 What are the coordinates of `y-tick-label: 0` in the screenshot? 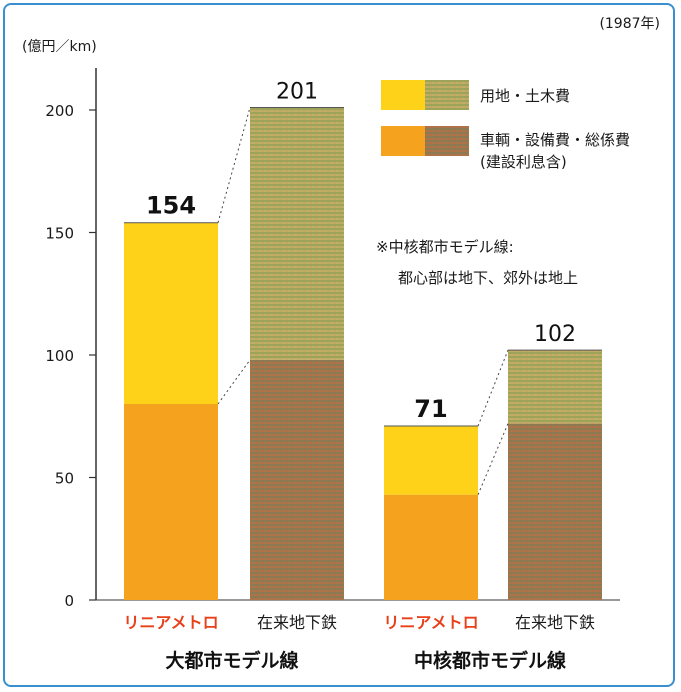 It's located at (69, 601).